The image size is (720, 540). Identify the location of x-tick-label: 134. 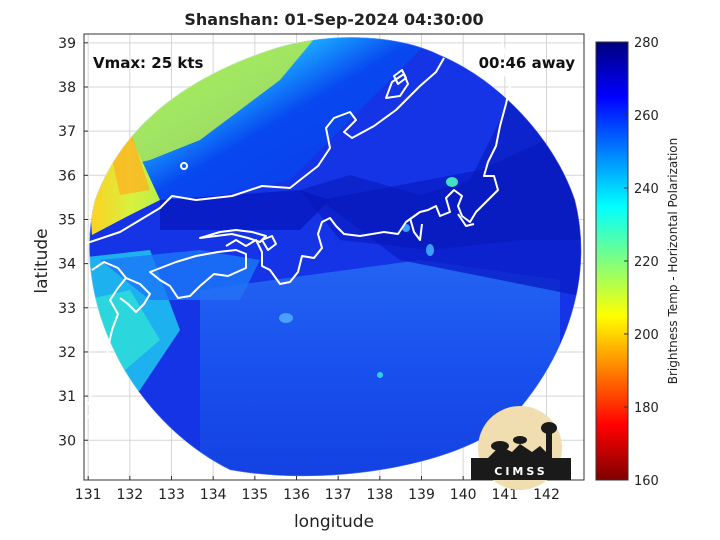
(213, 495).